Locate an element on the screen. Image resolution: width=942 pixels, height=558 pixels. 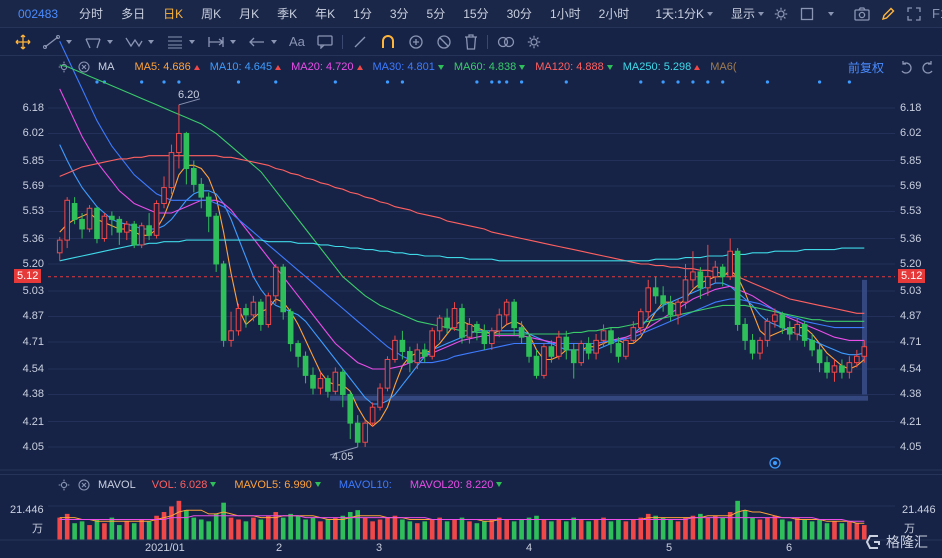
period-tab: 3分 is located at coordinates (399, 14).